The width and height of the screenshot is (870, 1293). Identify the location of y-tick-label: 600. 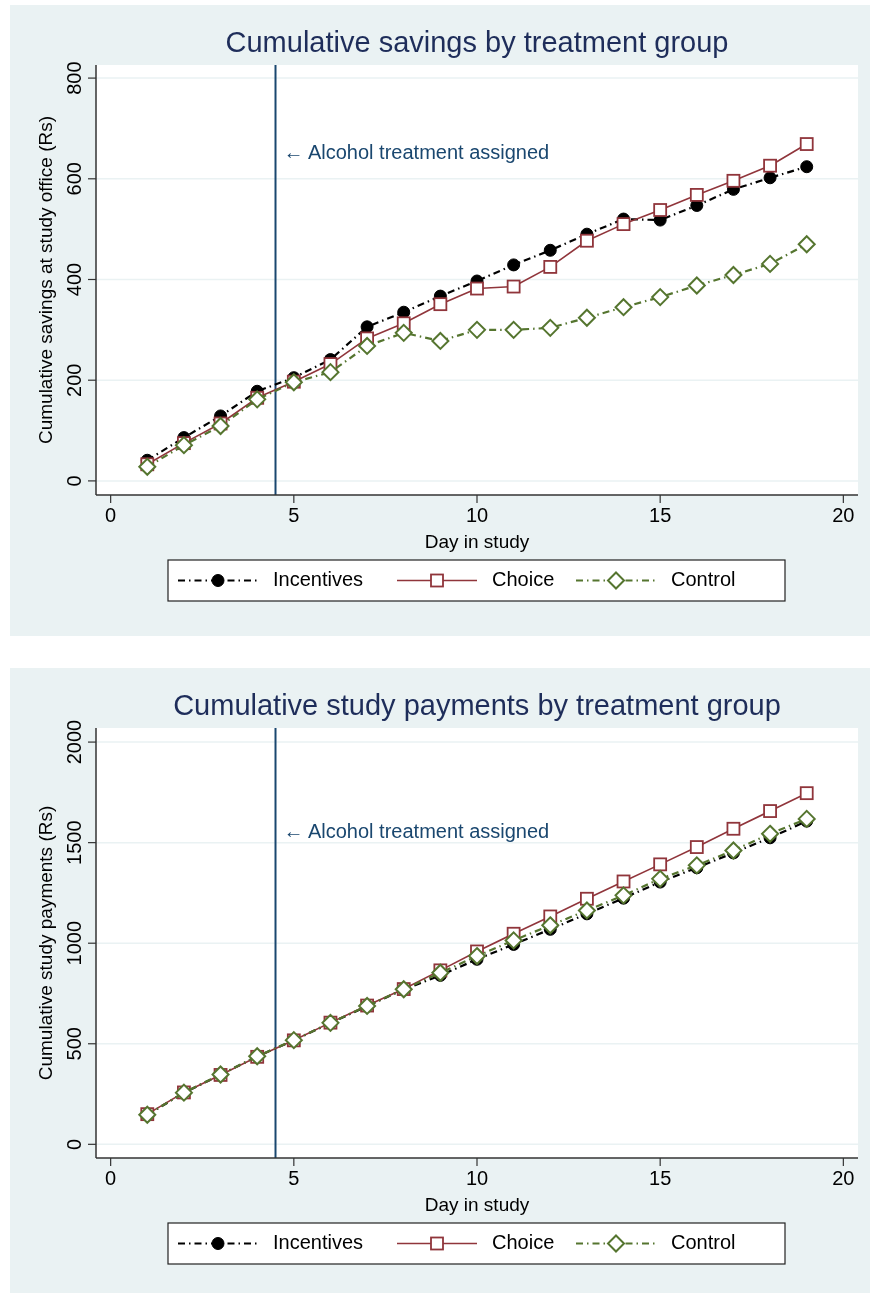
(74, 179).